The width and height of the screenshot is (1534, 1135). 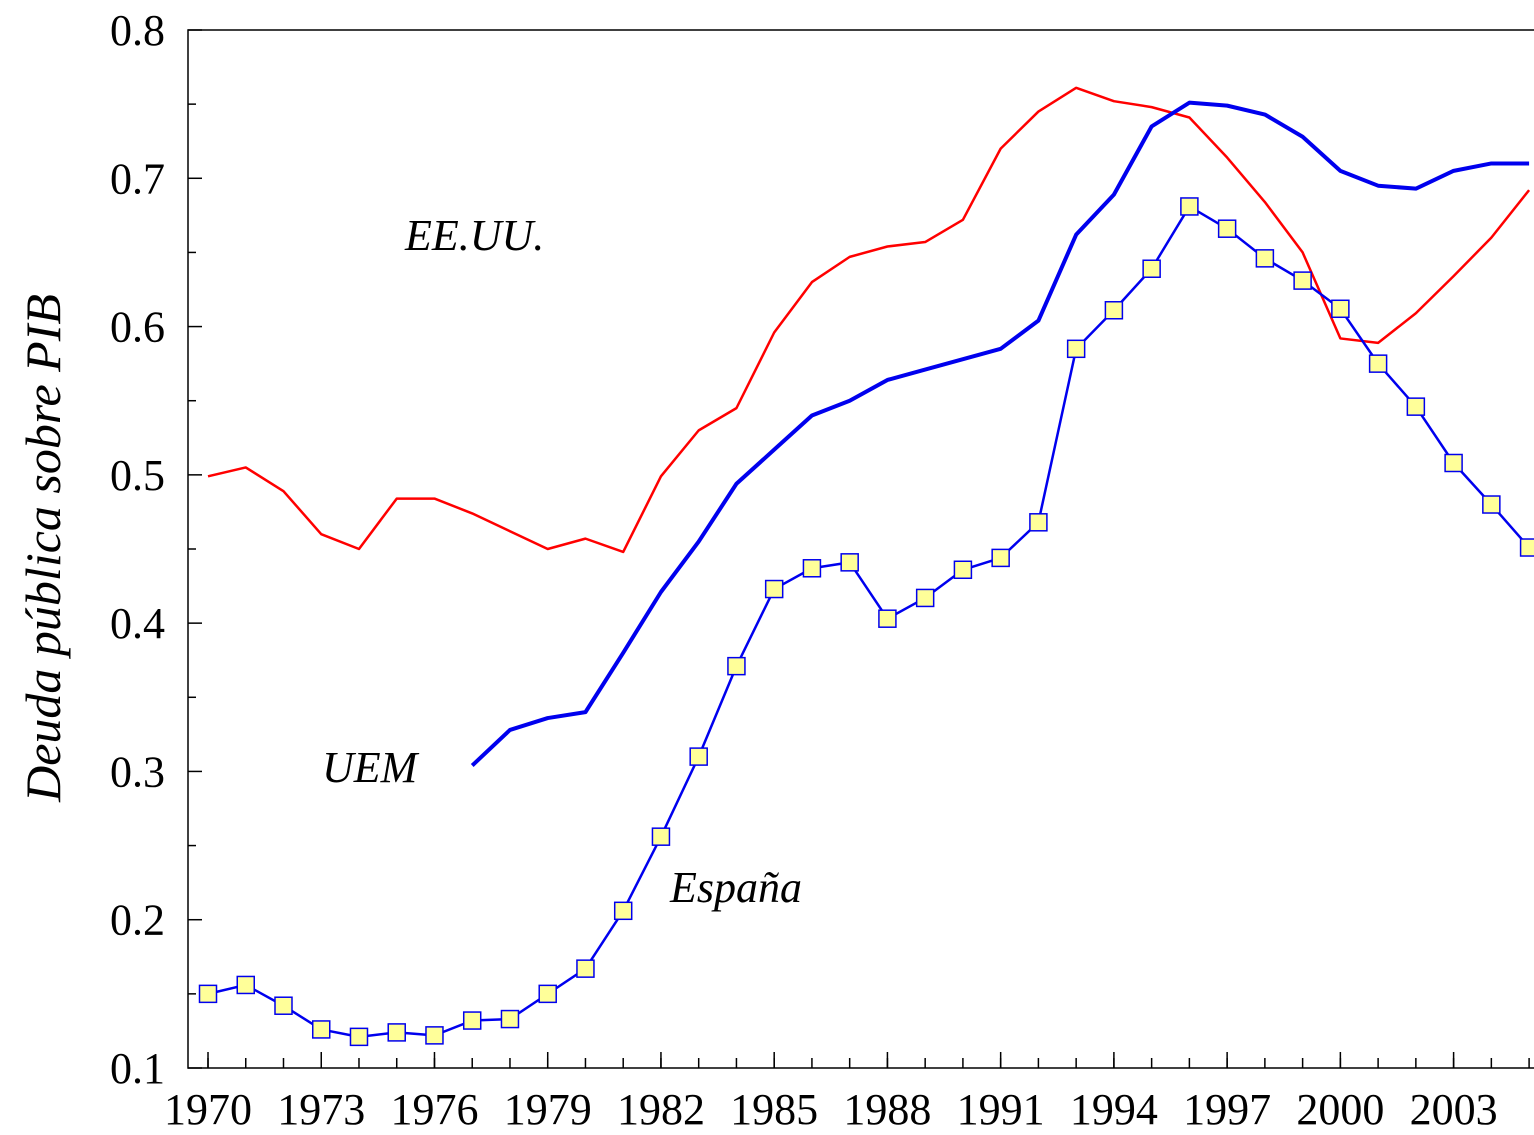 What do you see at coordinates (1227, 1109) in the screenshot?
I see `x-tick-label: 1997` at bounding box center [1227, 1109].